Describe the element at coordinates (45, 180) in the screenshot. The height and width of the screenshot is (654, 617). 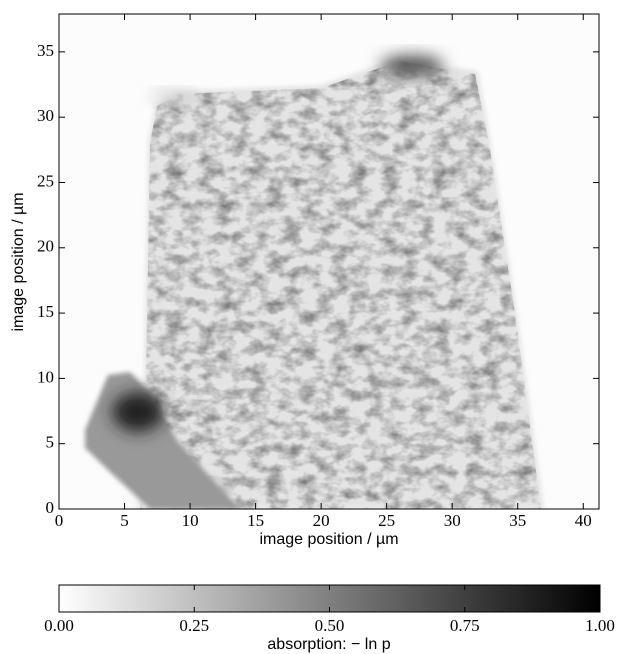
I see `y-tick-label: 25` at that location.